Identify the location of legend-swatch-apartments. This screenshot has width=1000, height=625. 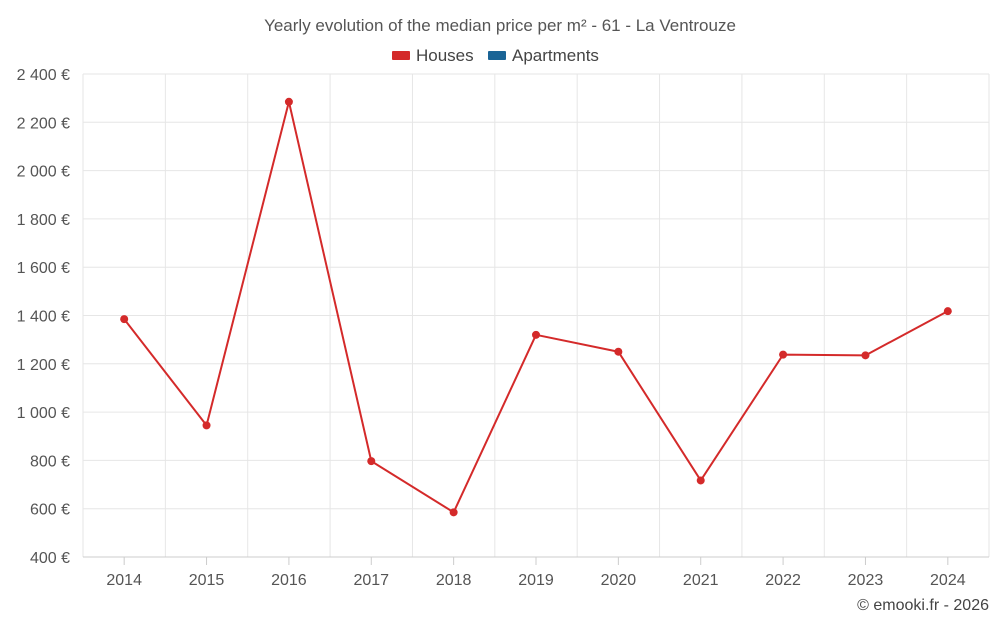
(497, 55).